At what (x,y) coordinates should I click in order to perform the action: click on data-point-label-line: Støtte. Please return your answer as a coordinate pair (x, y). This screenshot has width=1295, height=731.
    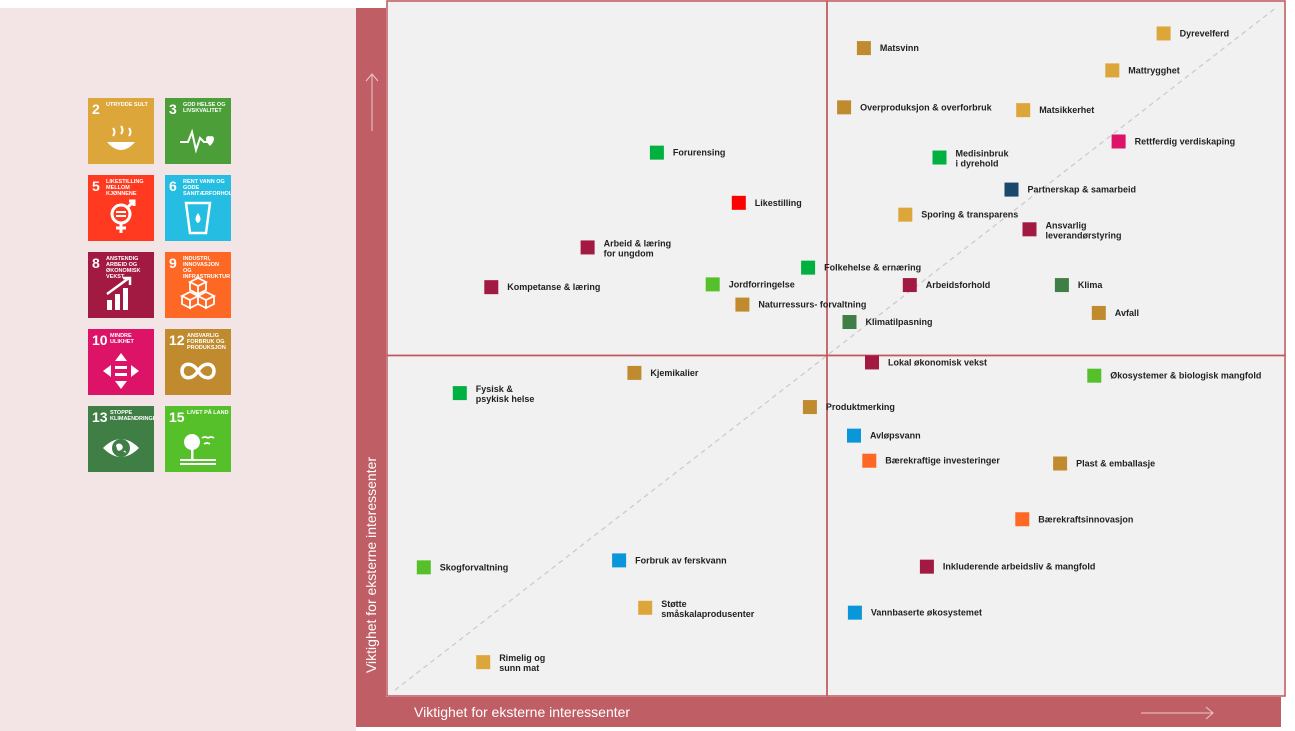
    Looking at the image, I should click on (674, 604).